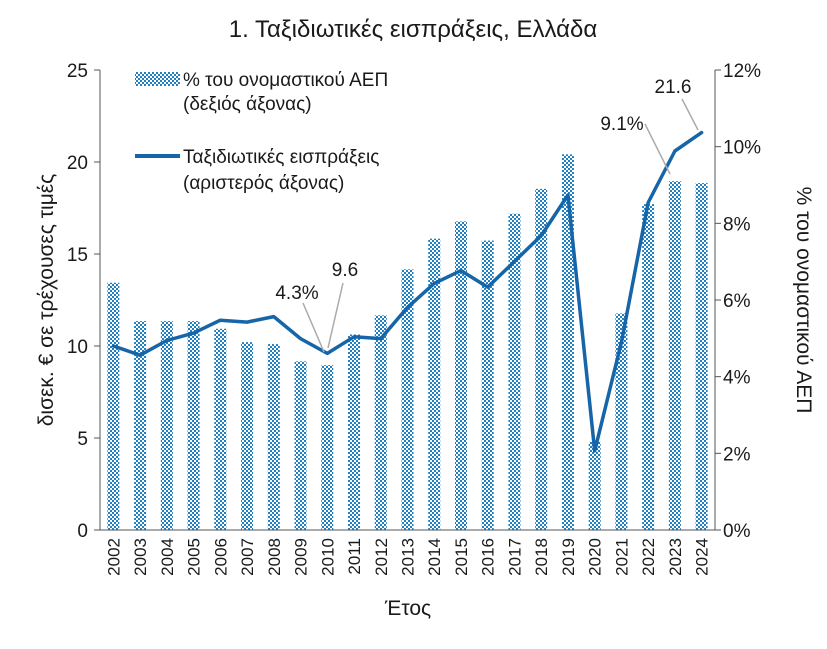  I want to click on bar-2005, so click(193, 425).